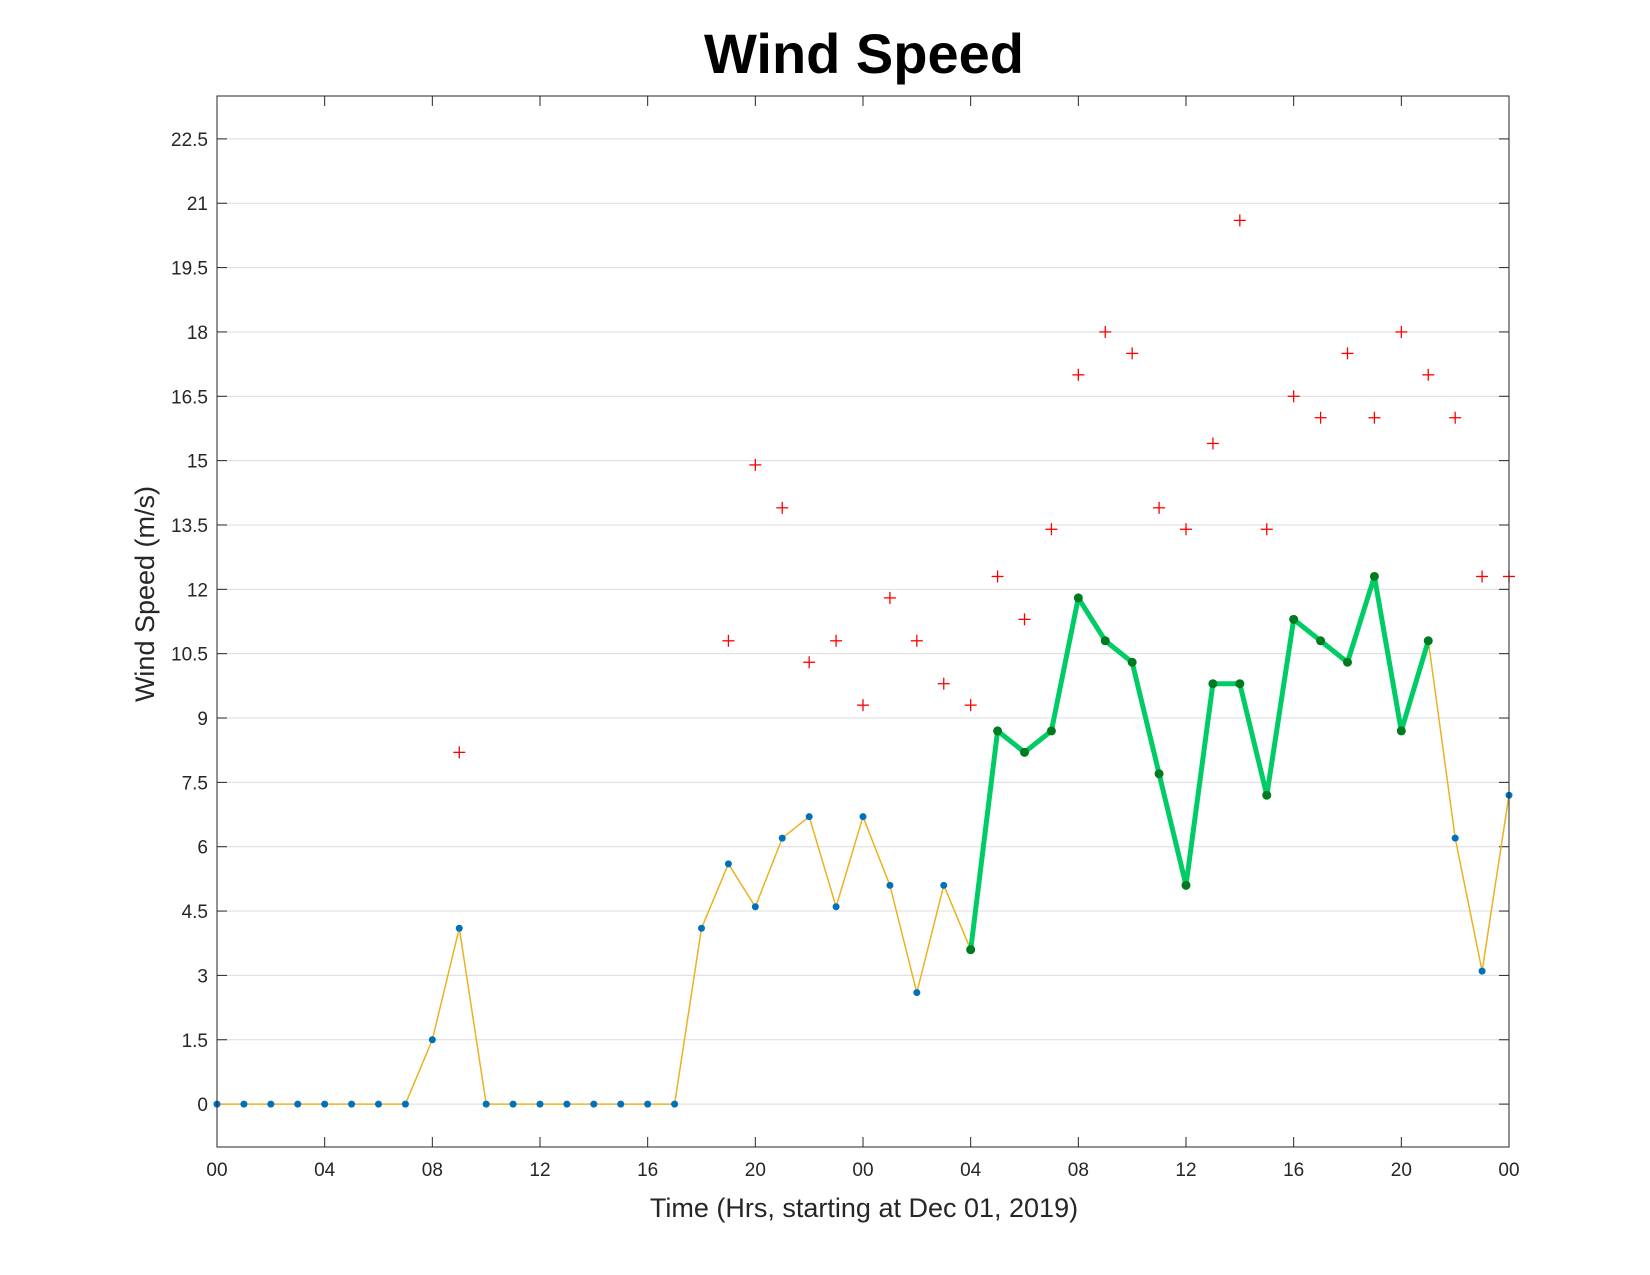 The image size is (1650, 1275). Describe the element at coordinates (189, 397) in the screenshot. I see `y-tick-label: 16.5` at that location.